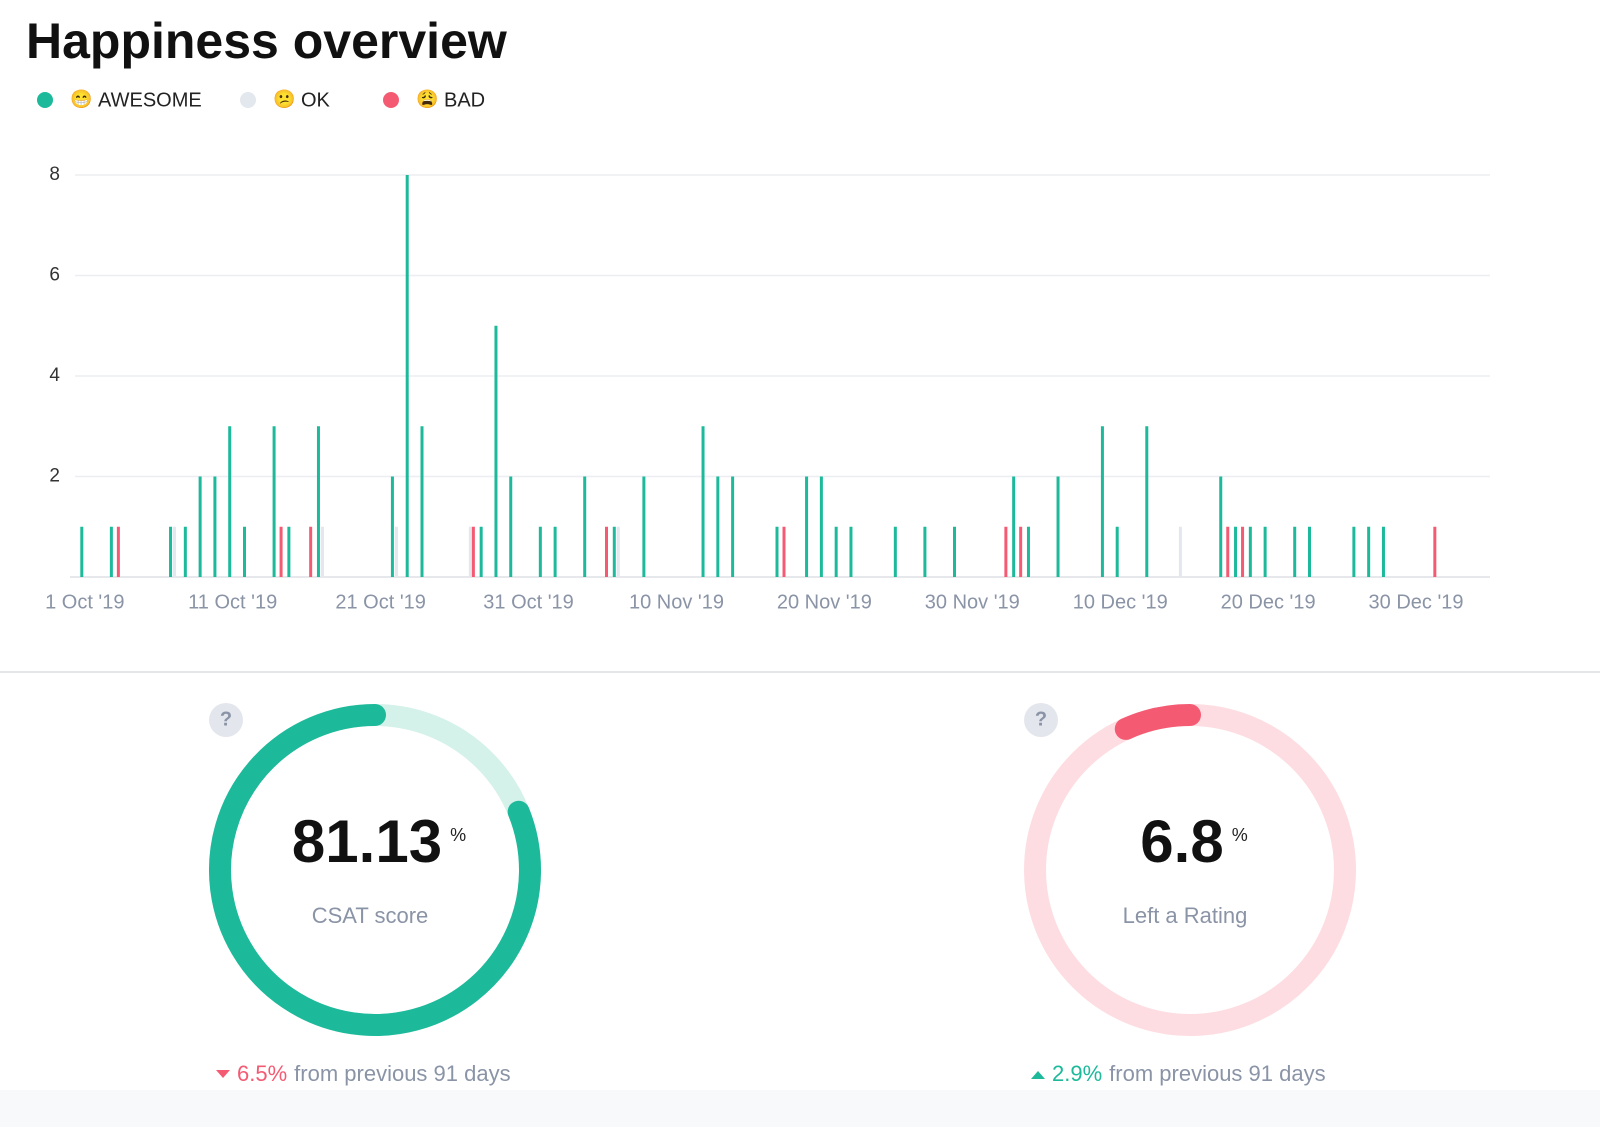  What do you see at coordinates (150, 100) in the screenshot?
I see `legend-label: AWESOME` at bounding box center [150, 100].